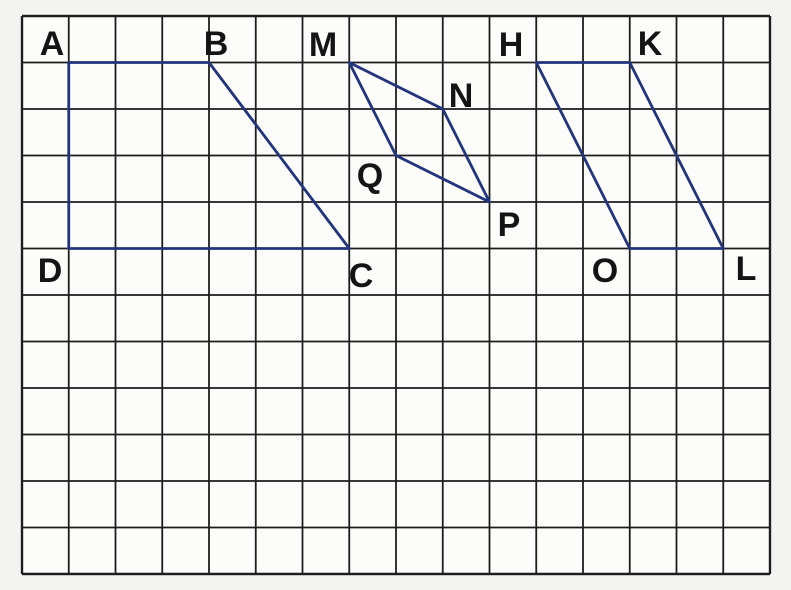  What do you see at coordinates (746, 269) in the screenshot?
I see `vertex-label-l: L` at bounding box center [746, 269].